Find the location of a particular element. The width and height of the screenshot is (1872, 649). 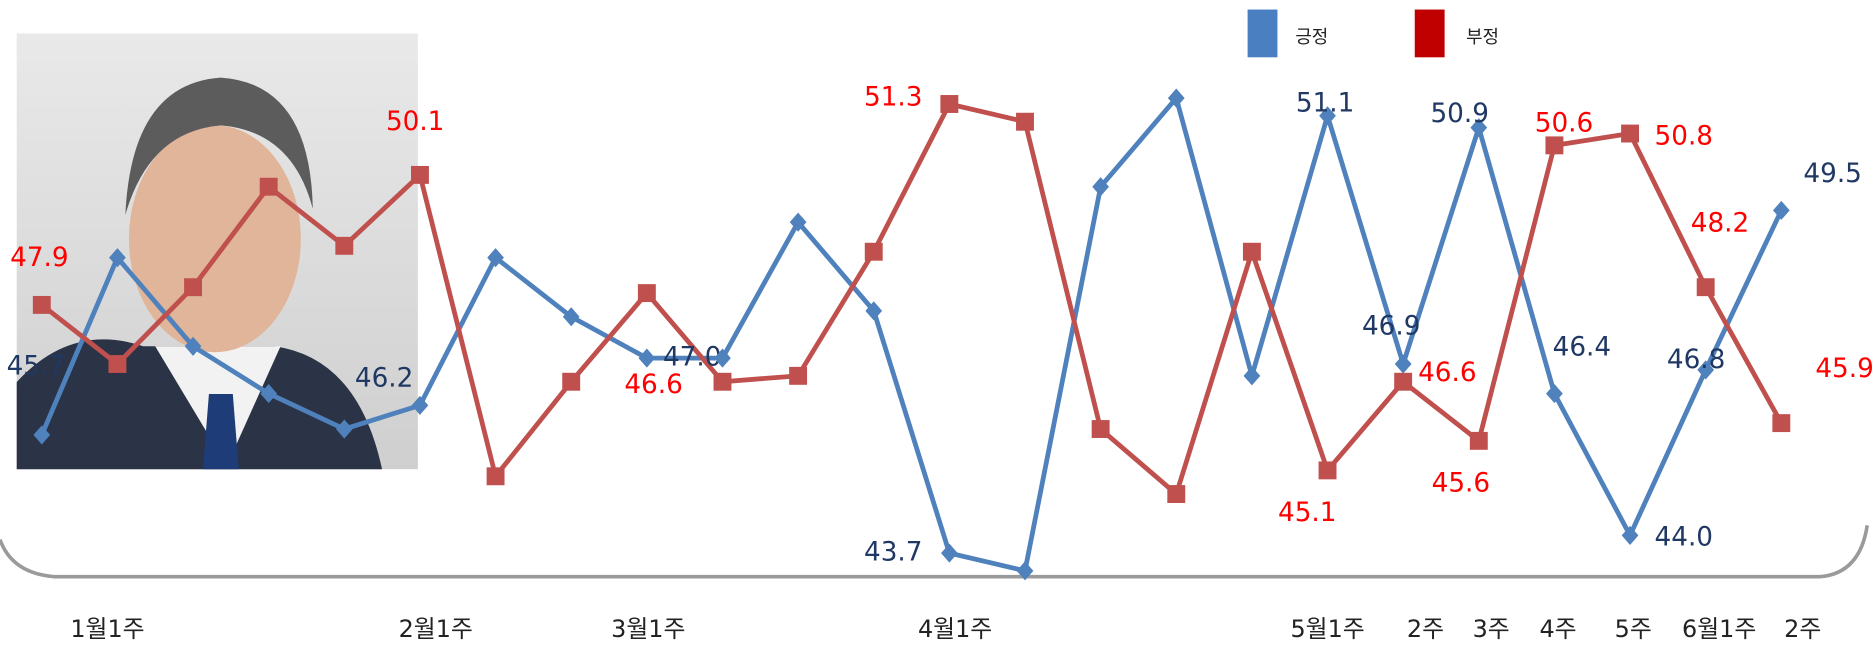

data-label: 46.8 is located at coordinates (1696, 360).